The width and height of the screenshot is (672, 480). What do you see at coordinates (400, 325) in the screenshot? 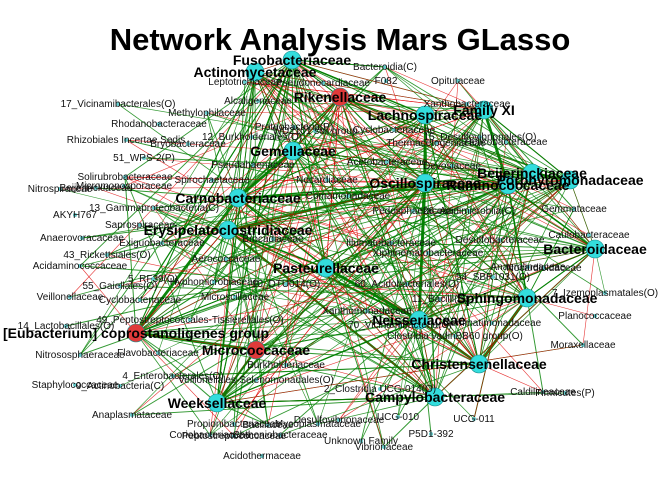
I see `node-label: 70_Vicinamibacteria(C)` at bounding box center [400, 325].